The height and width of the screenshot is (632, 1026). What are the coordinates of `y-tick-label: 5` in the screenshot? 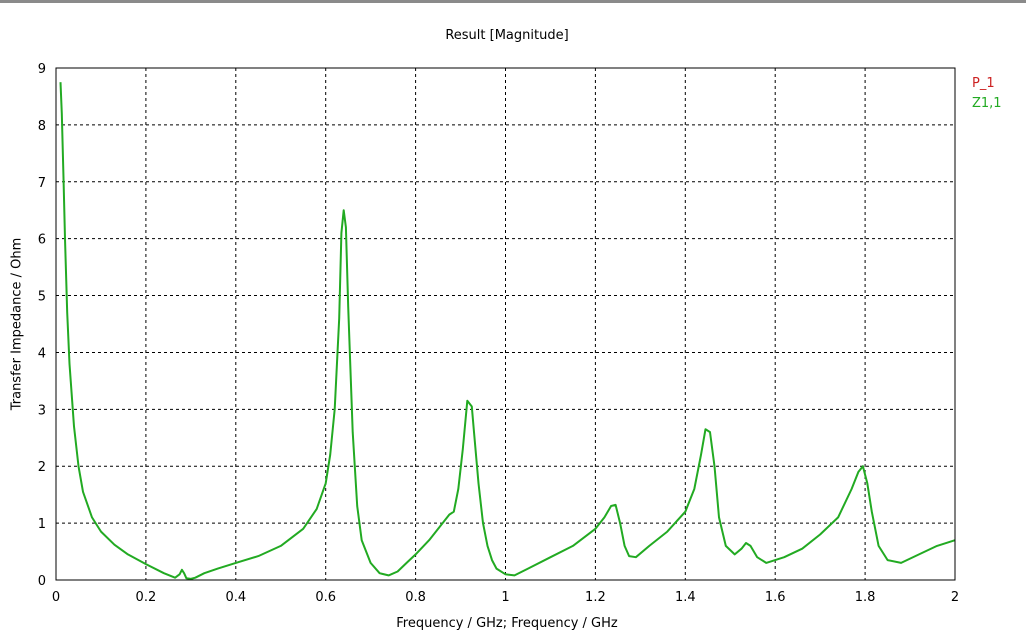 It's located at (42, 297).